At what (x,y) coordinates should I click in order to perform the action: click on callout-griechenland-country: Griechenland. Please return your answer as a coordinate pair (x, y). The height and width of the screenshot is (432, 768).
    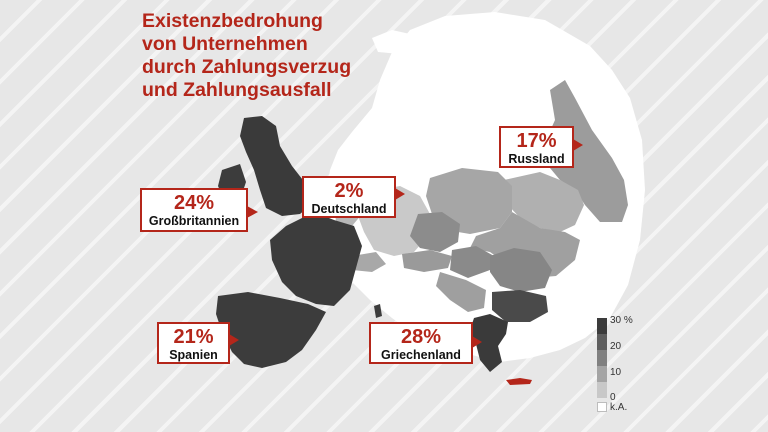
    Looking at the image, I should click on (421, 355).